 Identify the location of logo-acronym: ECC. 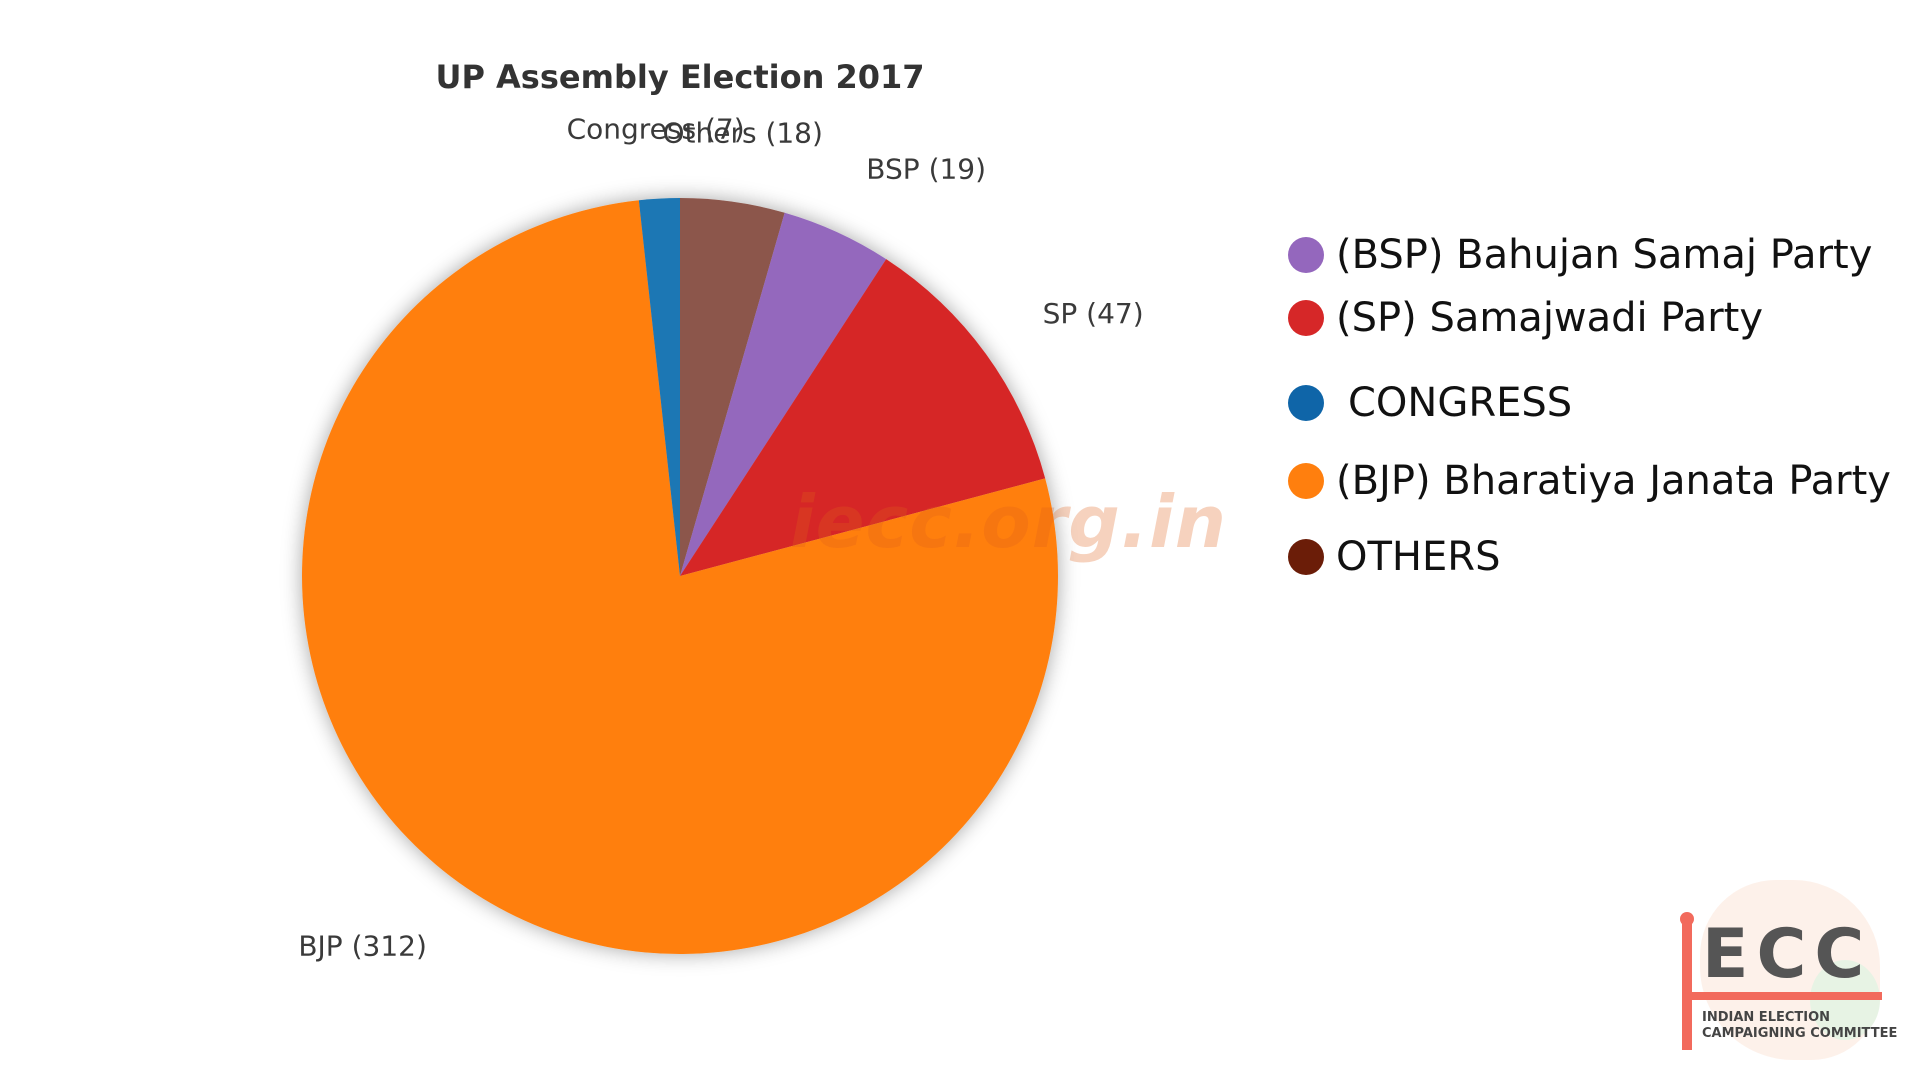
(1787, 954).